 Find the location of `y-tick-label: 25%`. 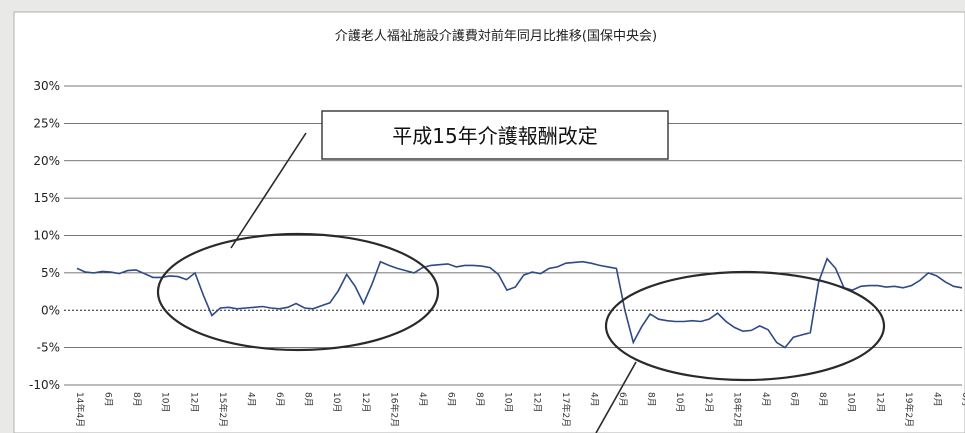

y-tick-label: 25% is located at coordinates (46, 123).